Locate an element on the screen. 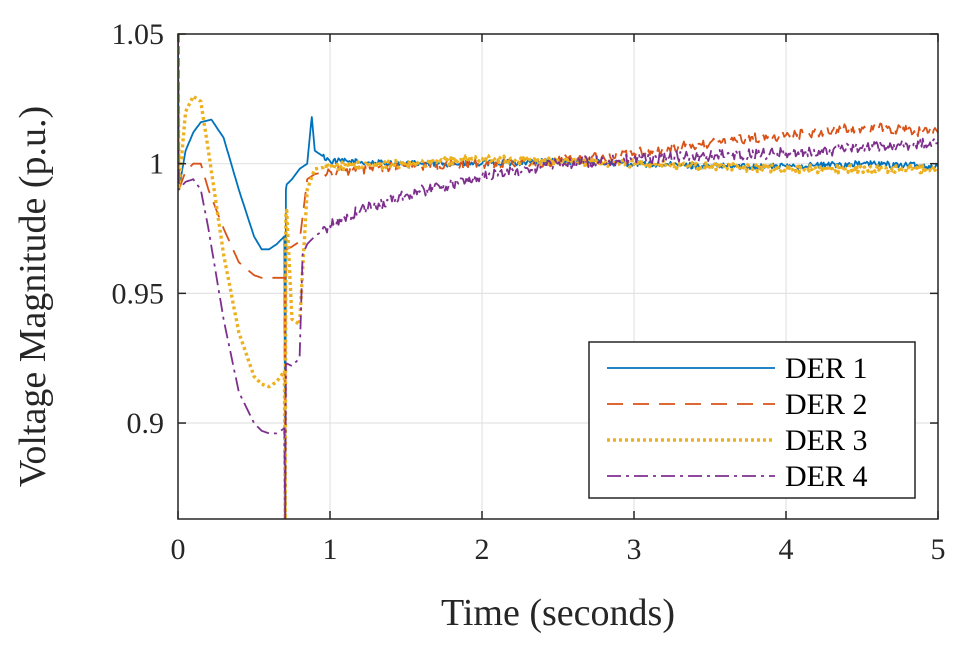 The width and height of the screenshot is (973, 645). y-tick-label: 0.9 is located at coordinates (146, 423).